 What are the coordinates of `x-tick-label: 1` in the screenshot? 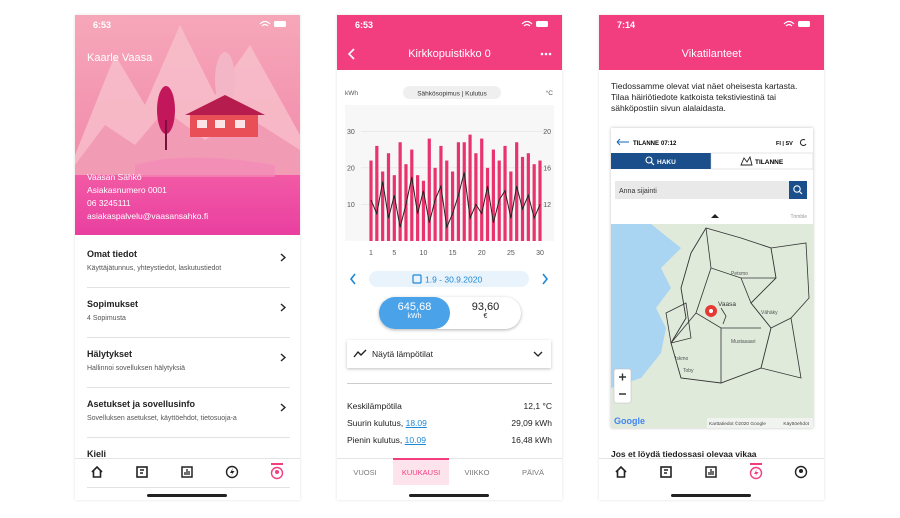 It's located at (371, 253).